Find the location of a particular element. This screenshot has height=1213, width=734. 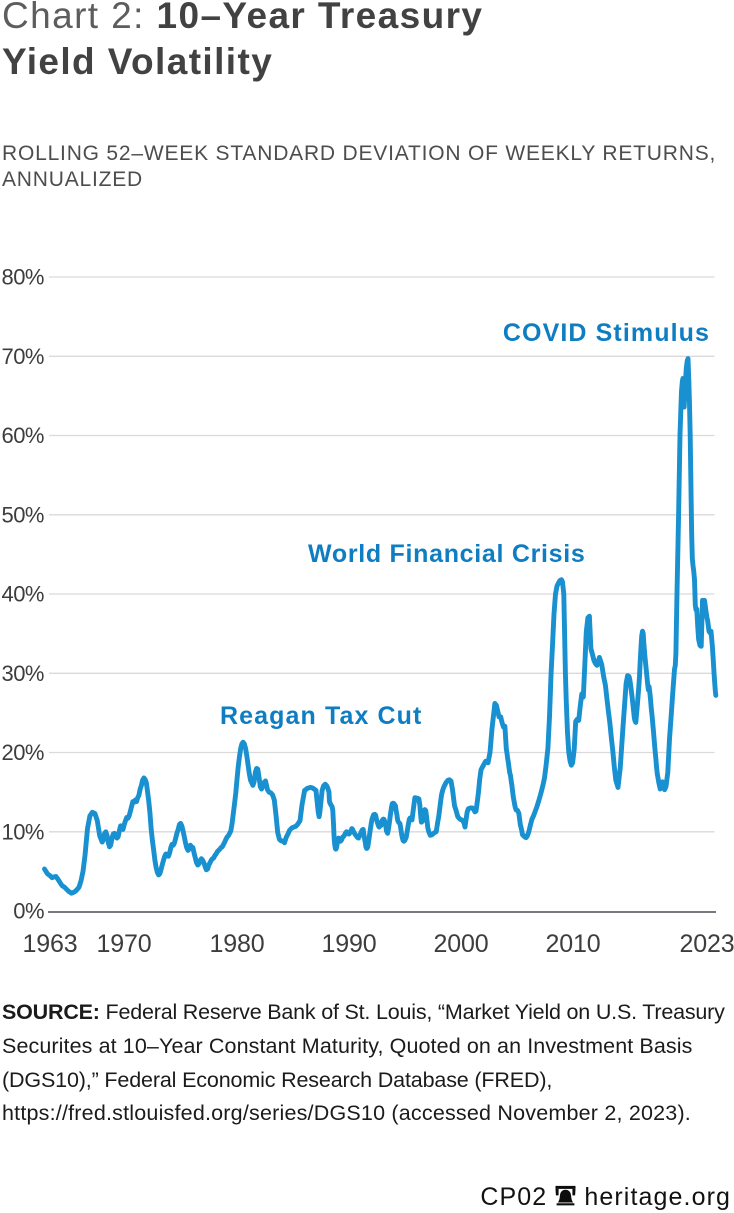

svg-text: 2010 is located at coordinates (572, 944).